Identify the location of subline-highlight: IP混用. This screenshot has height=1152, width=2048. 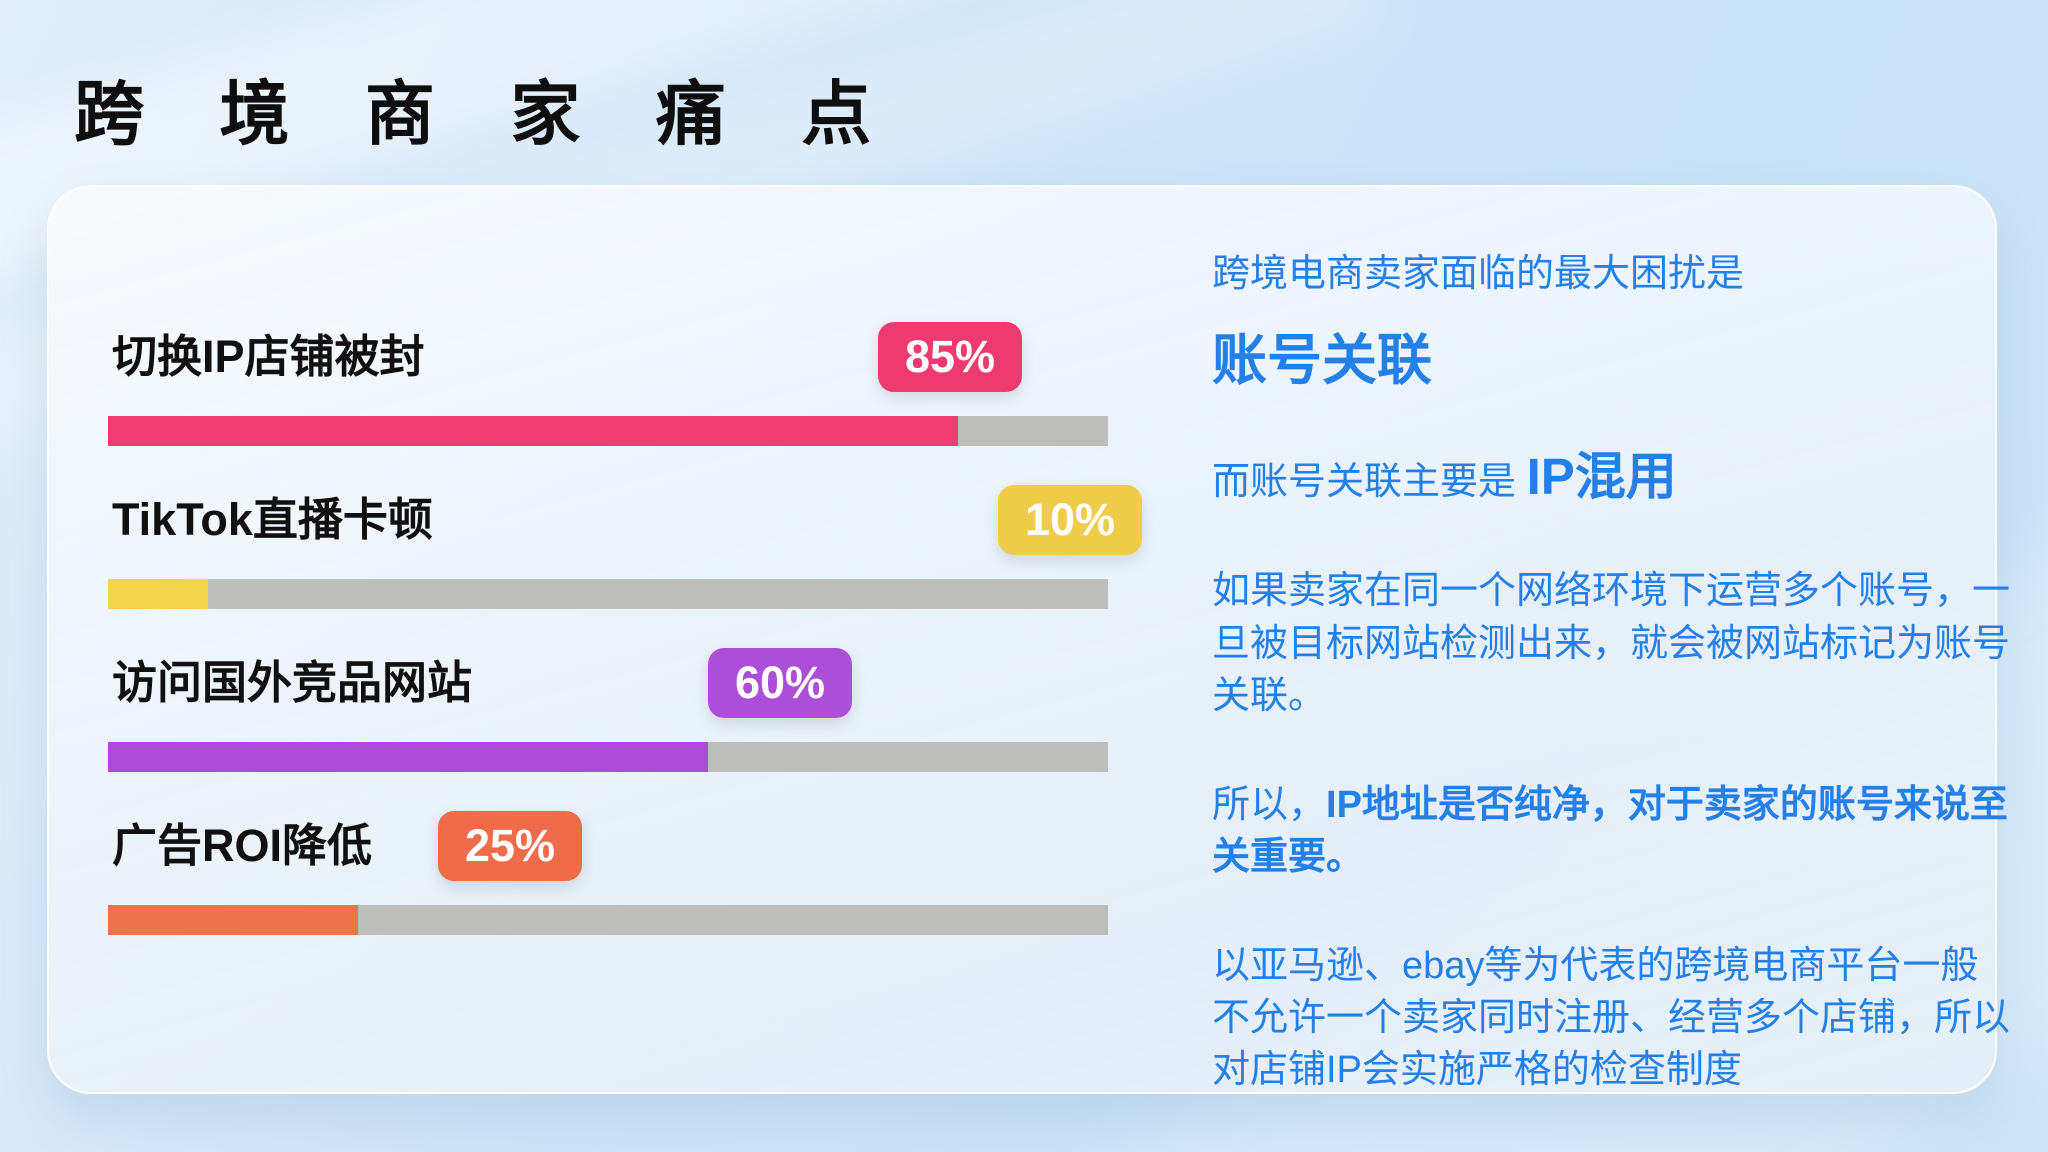
(1601, 477).